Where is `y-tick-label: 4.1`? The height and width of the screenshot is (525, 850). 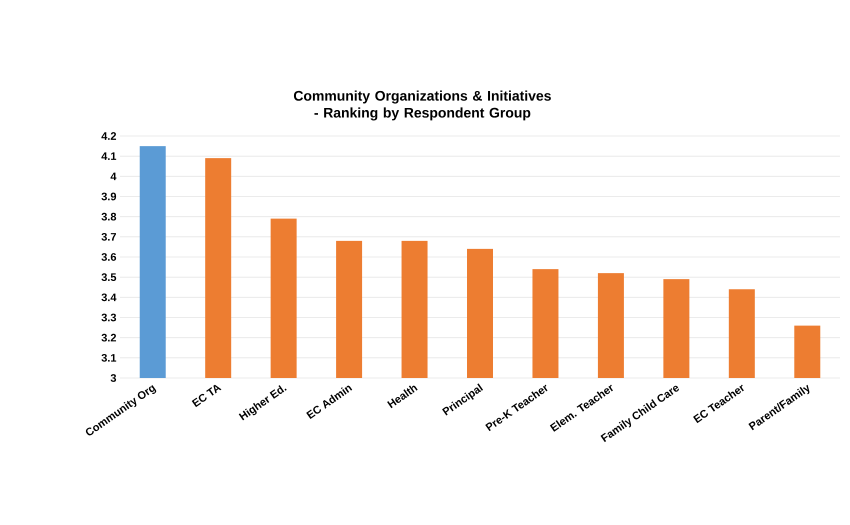
y-tick-label: 4.1 is located at coordinates (108, 156).